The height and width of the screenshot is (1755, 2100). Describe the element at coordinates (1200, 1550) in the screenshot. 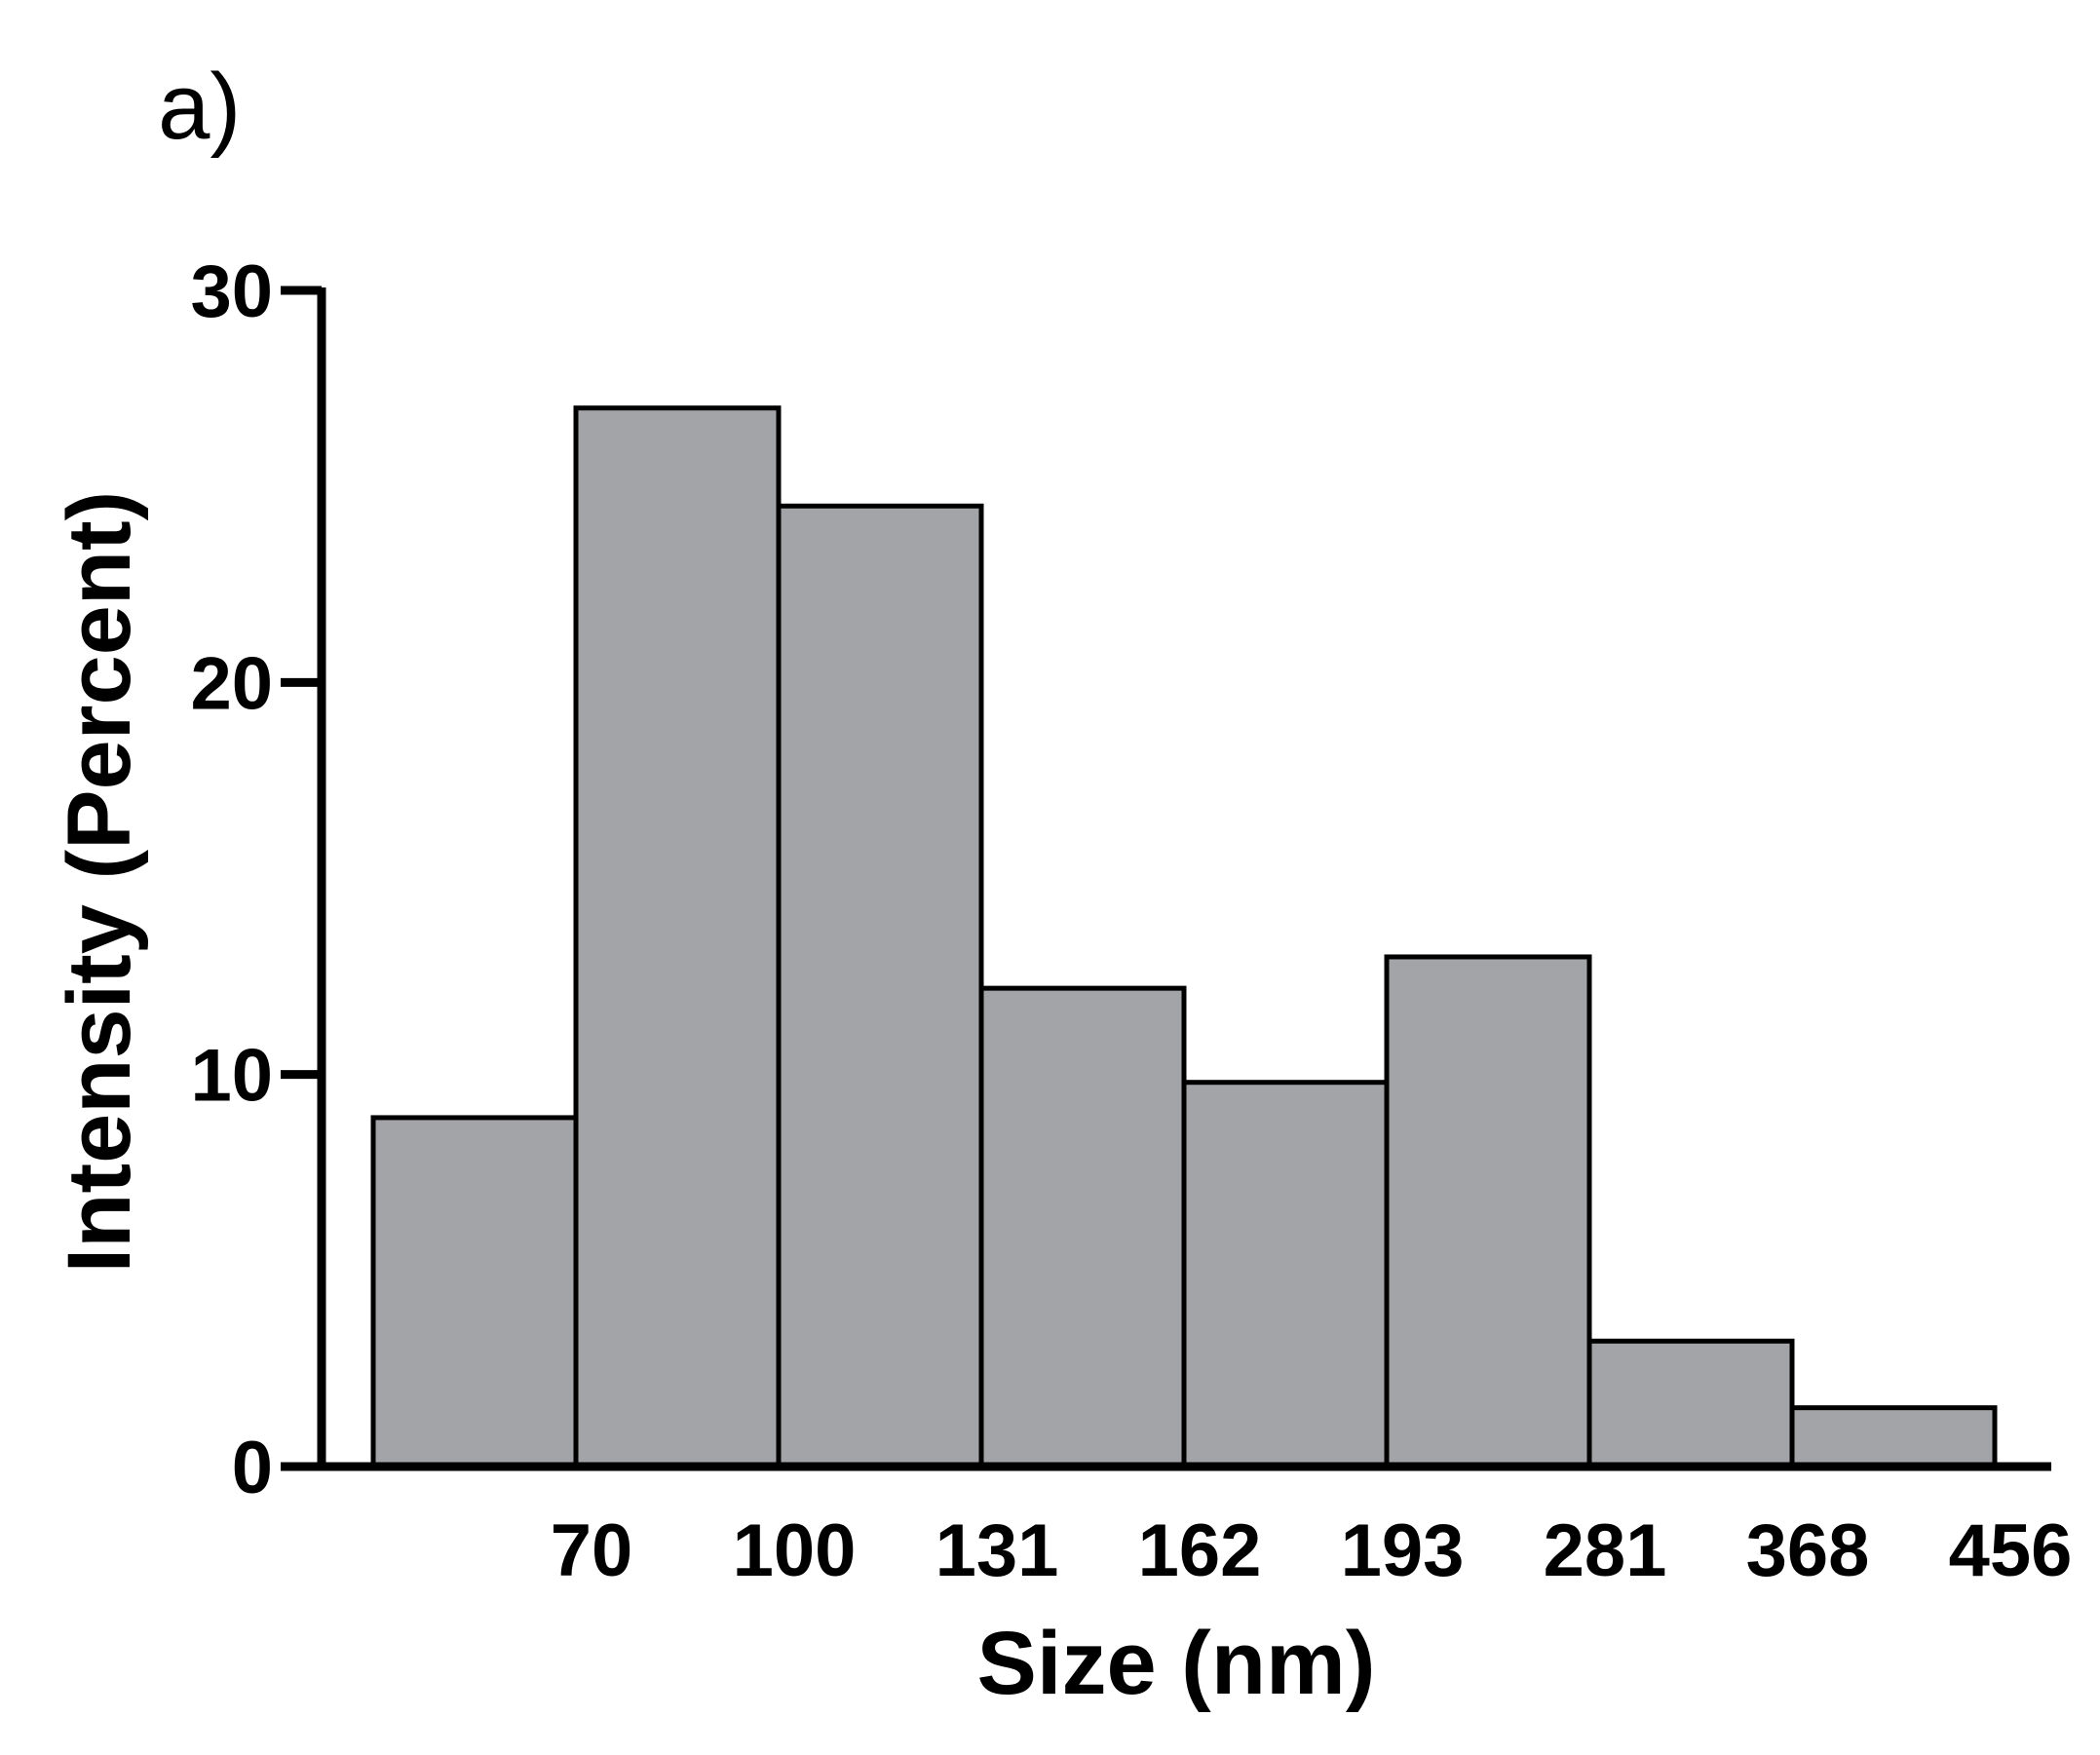

I see `x-tick-label: 162` at that location.